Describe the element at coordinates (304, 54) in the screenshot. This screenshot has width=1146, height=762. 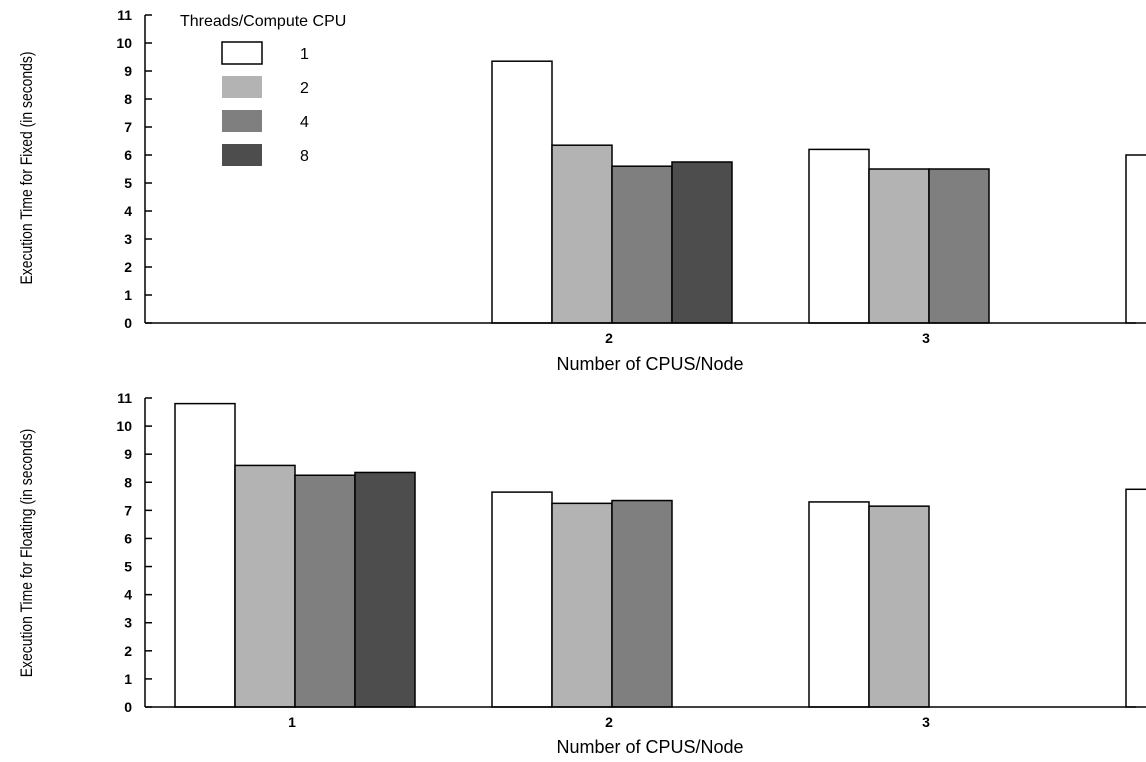
I see `legend-label-1: 1` at that location.